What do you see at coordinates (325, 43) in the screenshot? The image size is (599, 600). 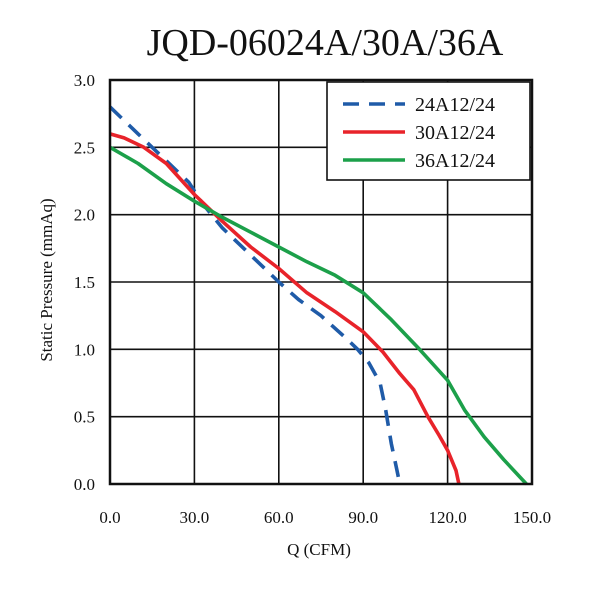 I see `chart-title: JQD-06024A/30A/36A` at bounding box center [325, 43].